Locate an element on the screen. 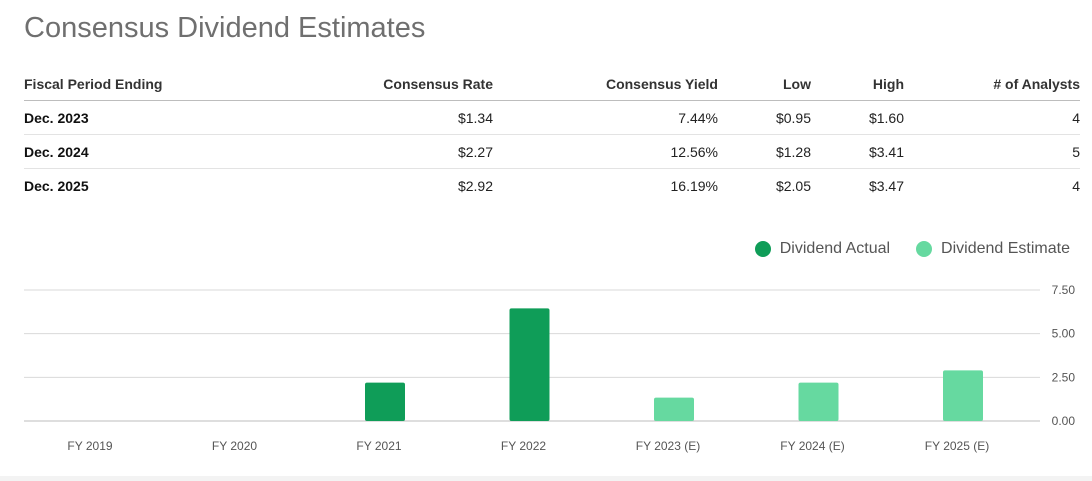 The image size is (1092, 481). table-cell-yield: 16.19% is located at coordinates (694, 185).